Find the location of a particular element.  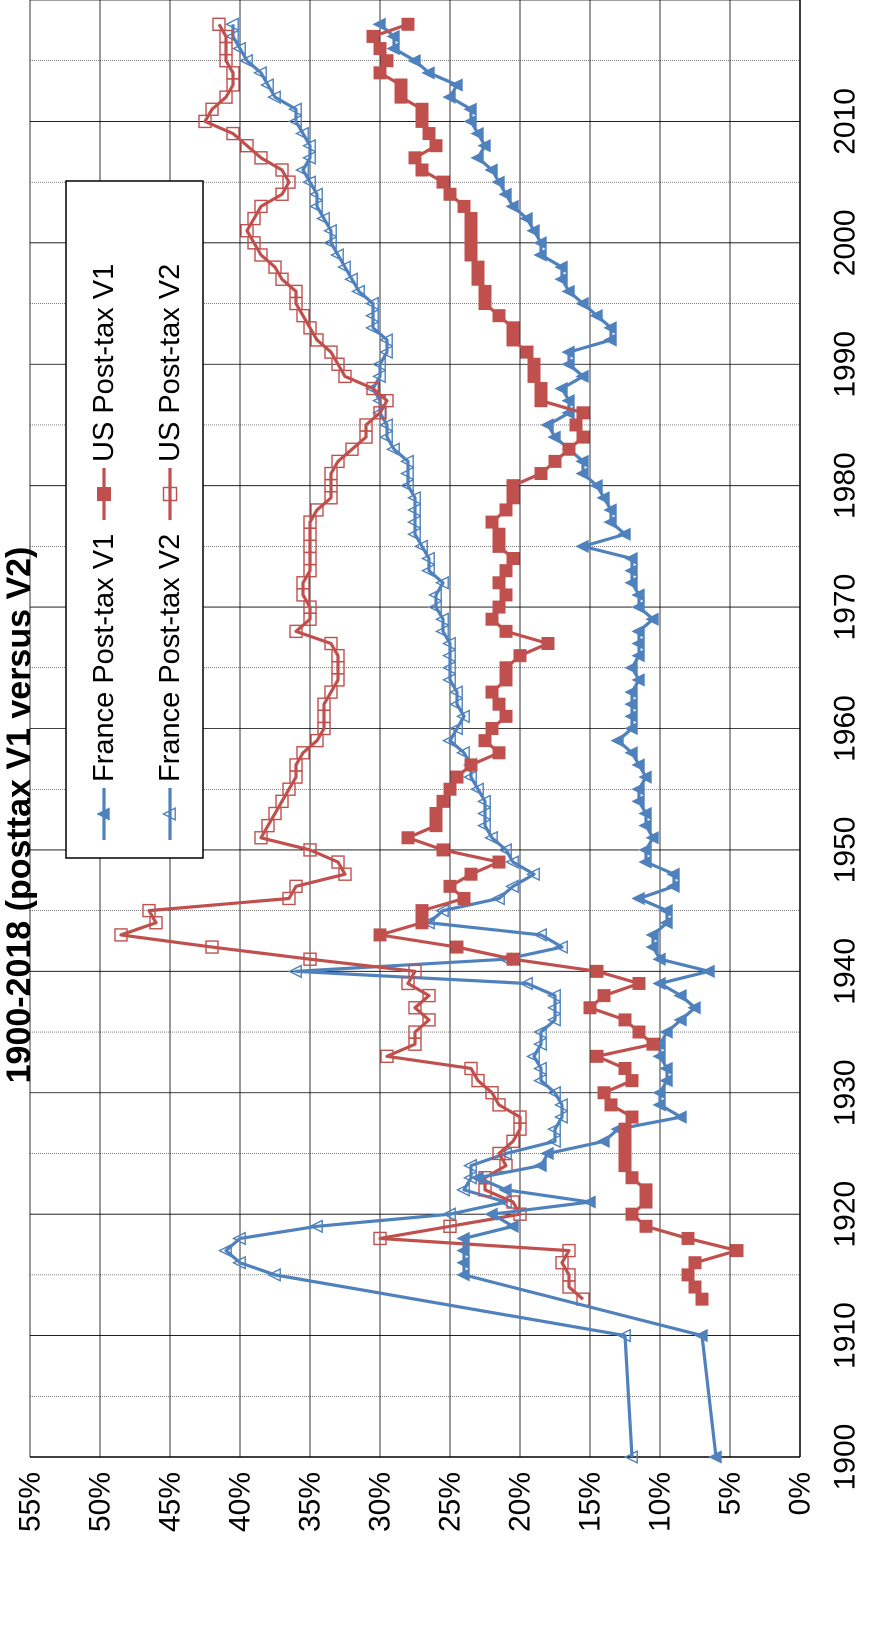

x-tick-label-group: 1990 is located at coordinates (845, 364).